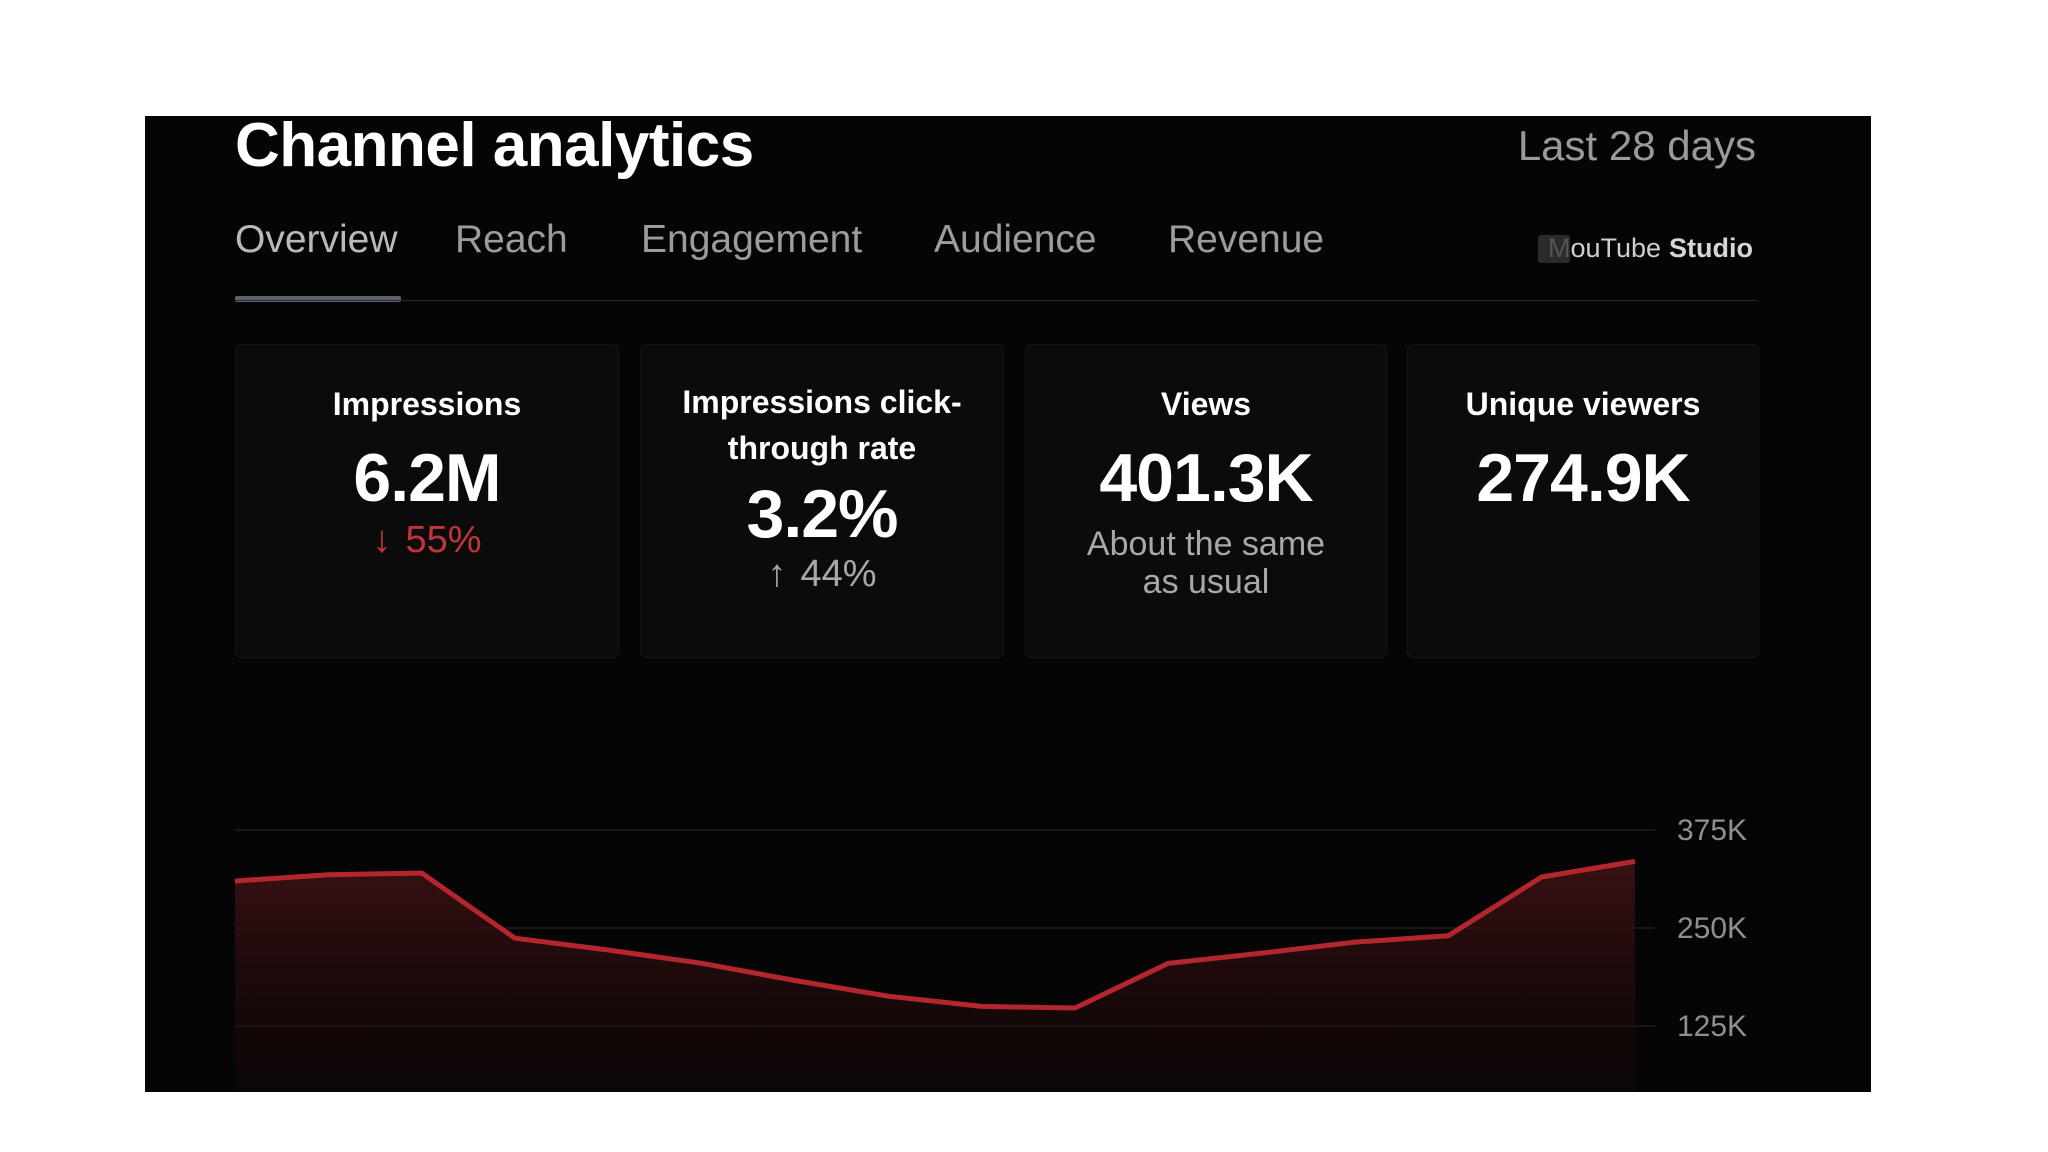 The height and width of the screenshot is (1152, 2048). What do you see at coordinates (1712, 830) in the screenshot?
I see `y-tick-label: 375K` at bounding box center [1712, 830].